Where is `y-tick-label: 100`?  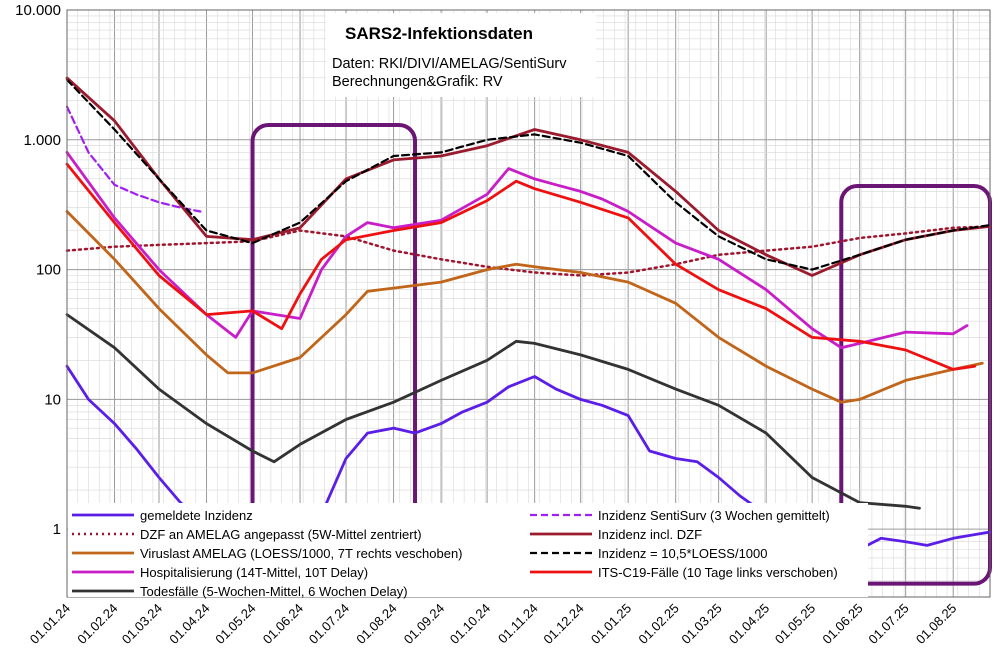 y-tick-label: 100 is located at coordinates (48, 270).